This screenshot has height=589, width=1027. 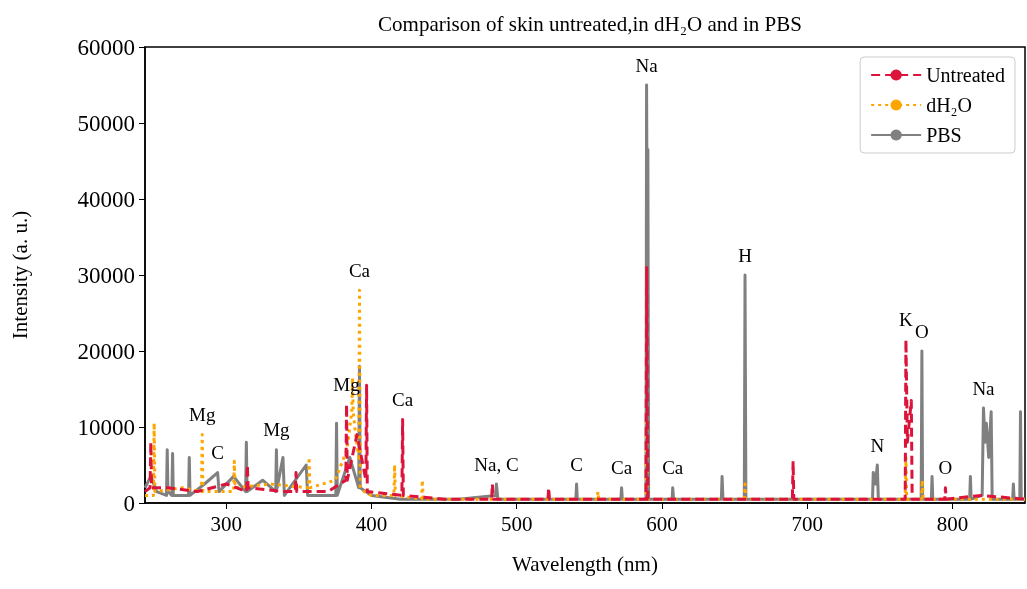 What do you see at coordinates (952, 523) in the screenshot?
I see `x-tick-label: 800` at bounding box center [952, 523].